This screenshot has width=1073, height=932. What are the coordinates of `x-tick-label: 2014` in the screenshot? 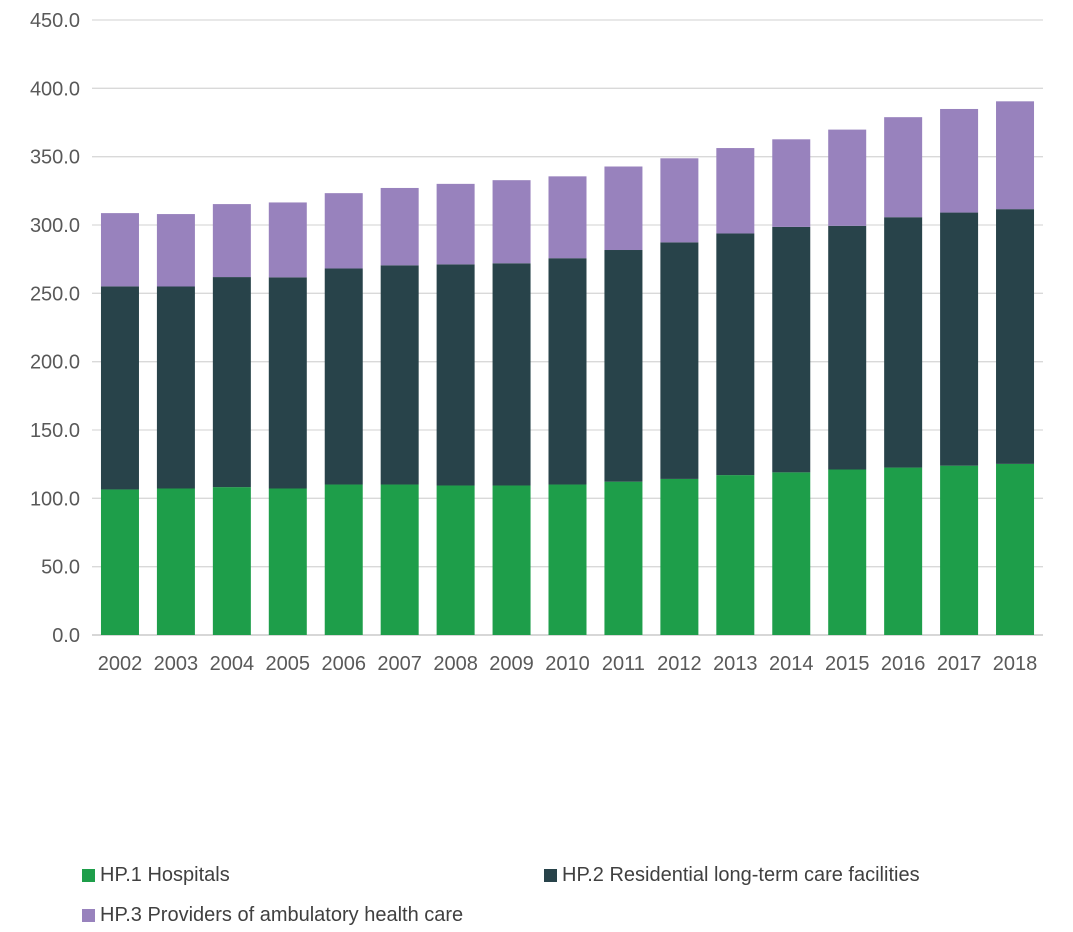 It's located at (791, 664).